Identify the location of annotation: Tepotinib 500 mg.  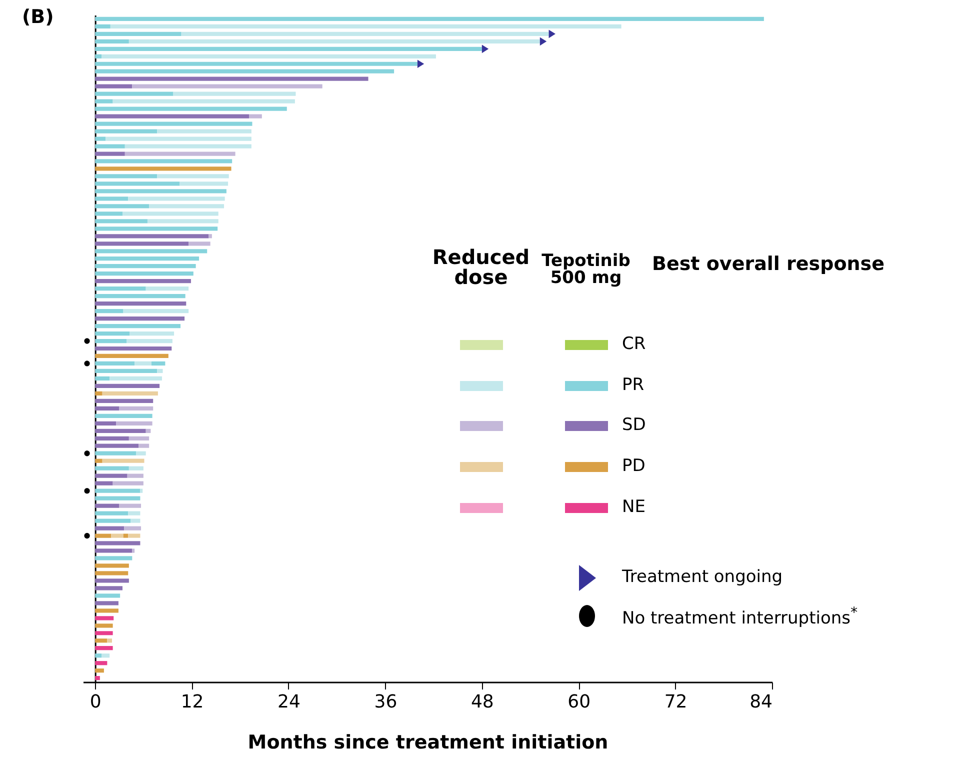
(586, 269).